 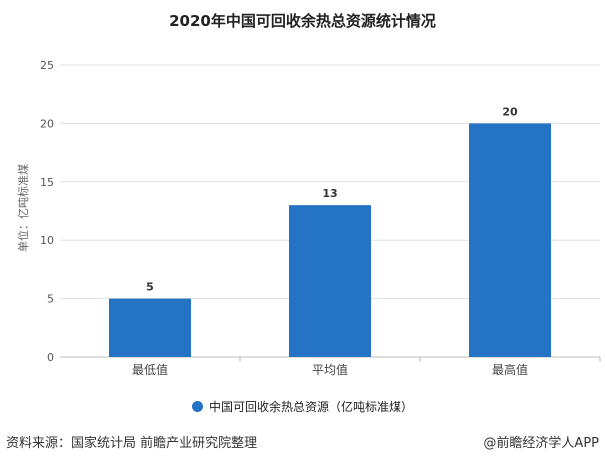 What do you see at coordinates (47, 240) in the screenshot?
I see `y-tick-label: 10` at bounding box center [47, 240].